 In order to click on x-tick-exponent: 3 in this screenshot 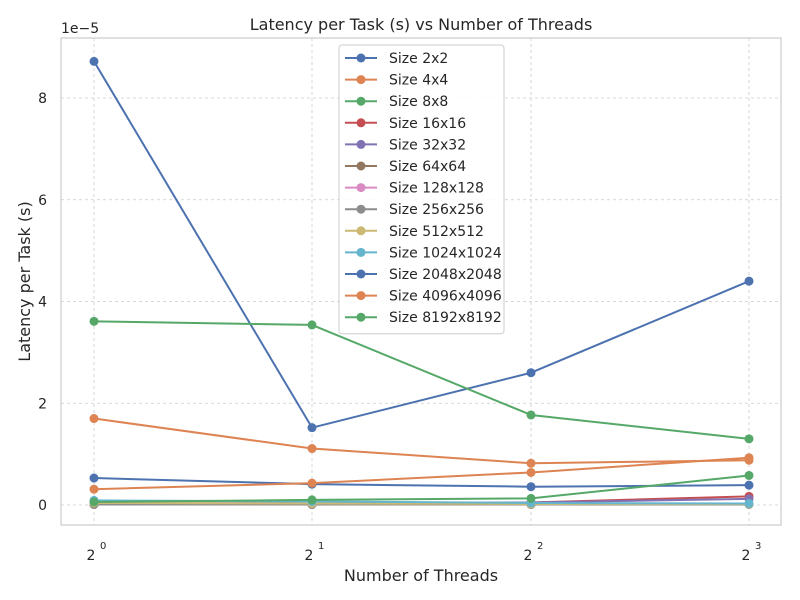, I will do `click(758, 546)`.